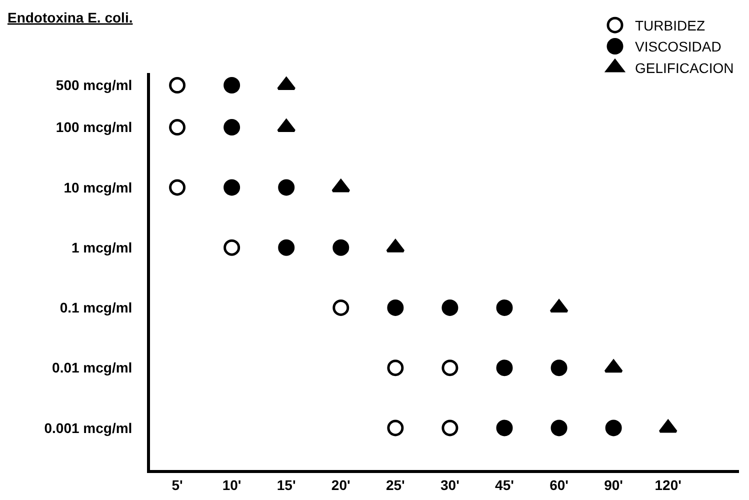  Describe the element at coordinates (232, 484) in the screenshot. I see `x-tick-label: 10'` at that location.